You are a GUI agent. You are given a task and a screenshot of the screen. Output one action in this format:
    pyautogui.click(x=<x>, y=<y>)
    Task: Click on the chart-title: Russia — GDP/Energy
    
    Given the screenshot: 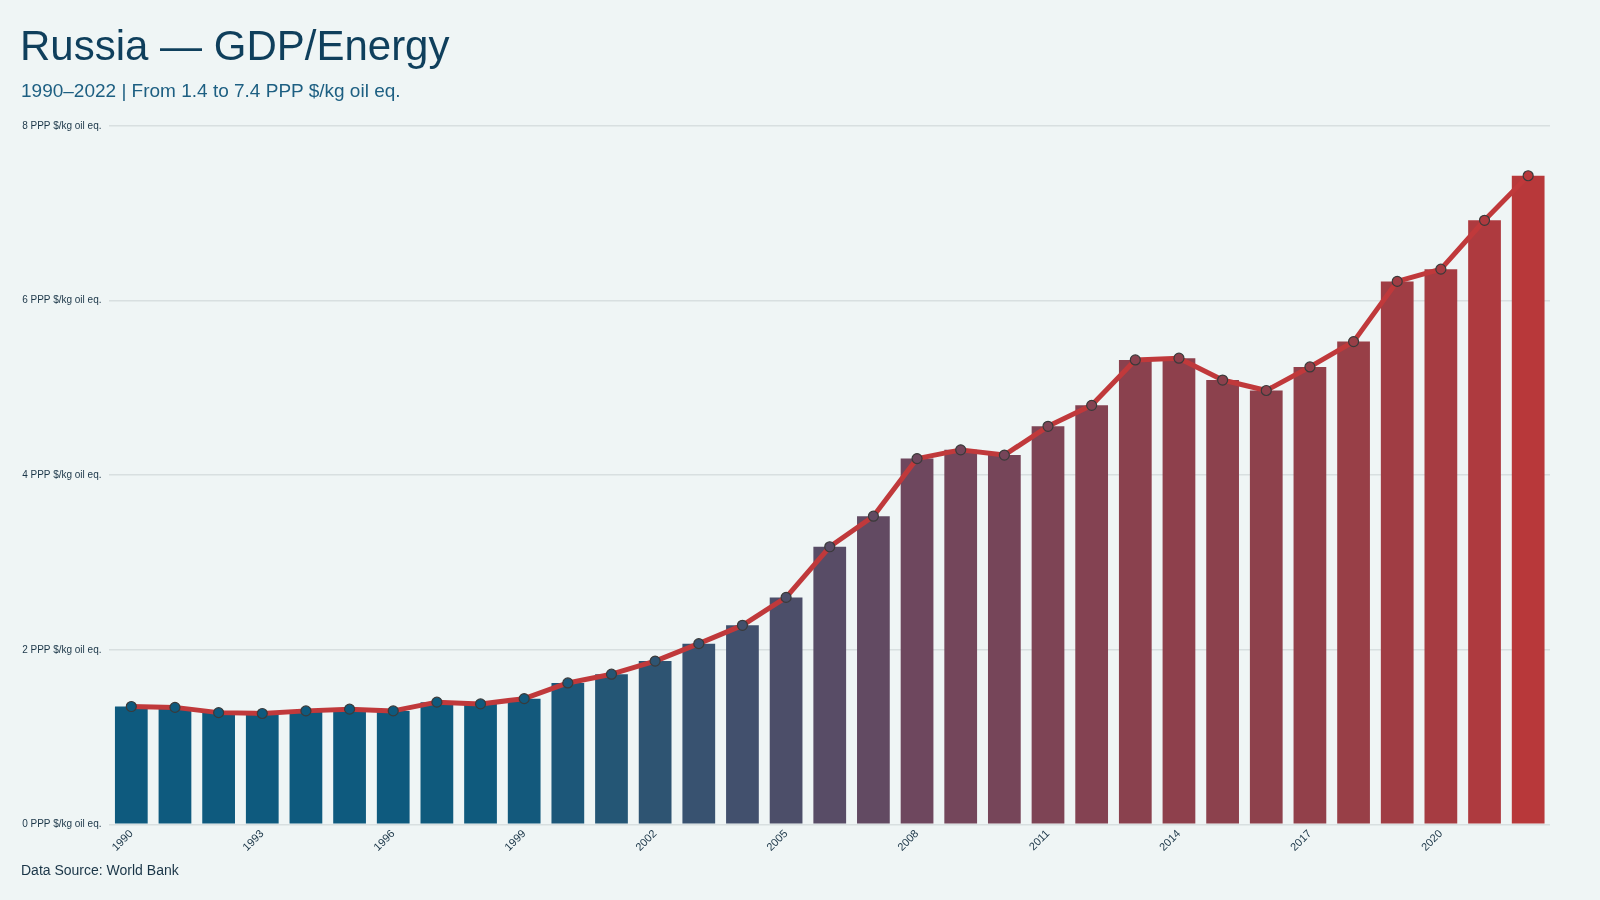 What is the action you would take?
    pyautogui.click(x=235, y=46)
    